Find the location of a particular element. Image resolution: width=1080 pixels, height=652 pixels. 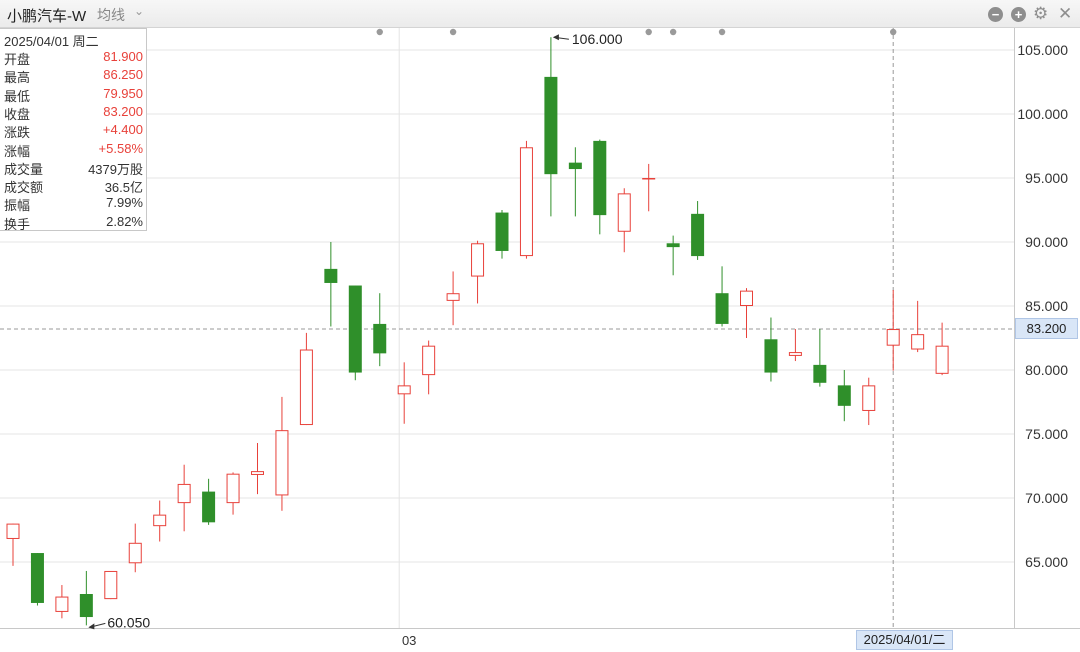

info-row: 开盘 81.900 is located at coordinates (73, 58).